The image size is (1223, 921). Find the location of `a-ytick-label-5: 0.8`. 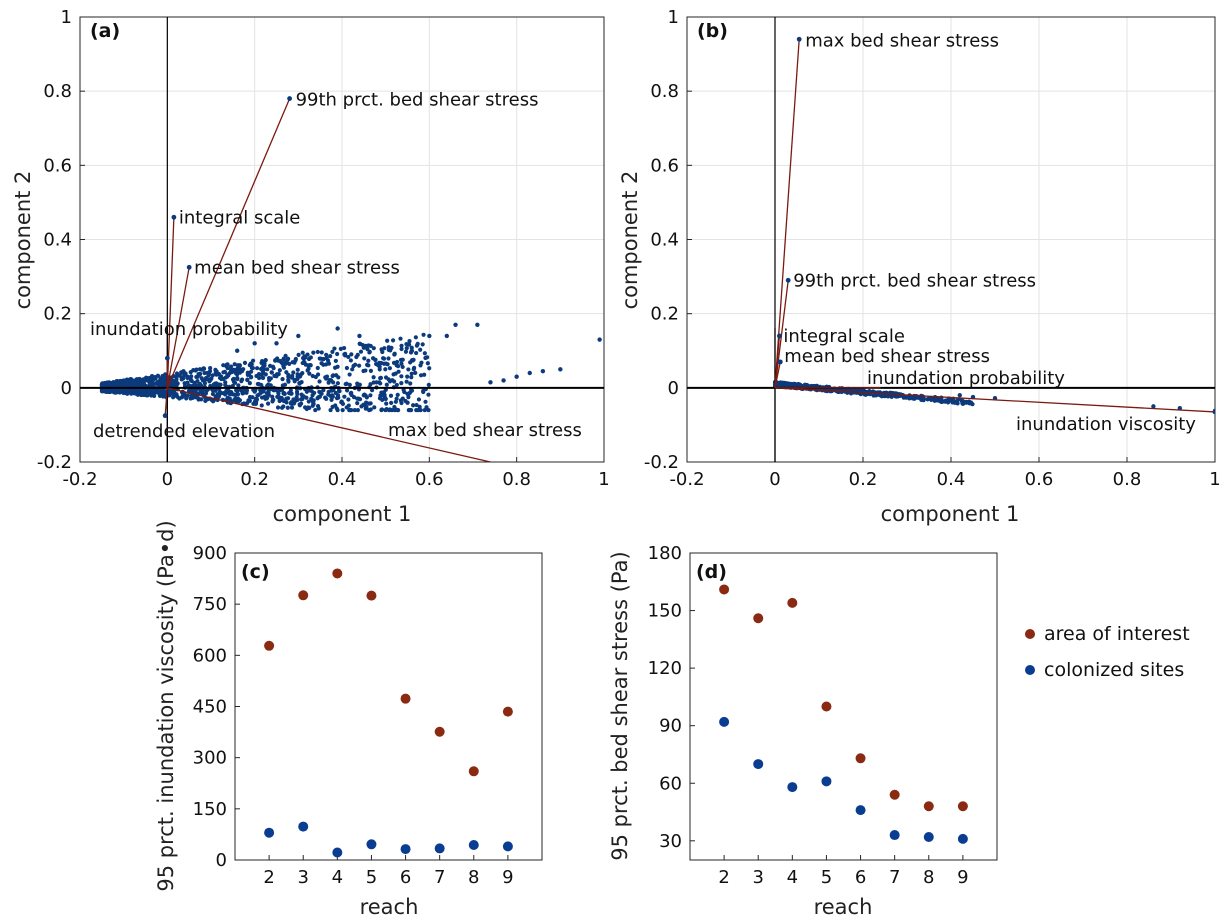

a-ytick-label-5: 0.8 is located at coordinates (57, 91).